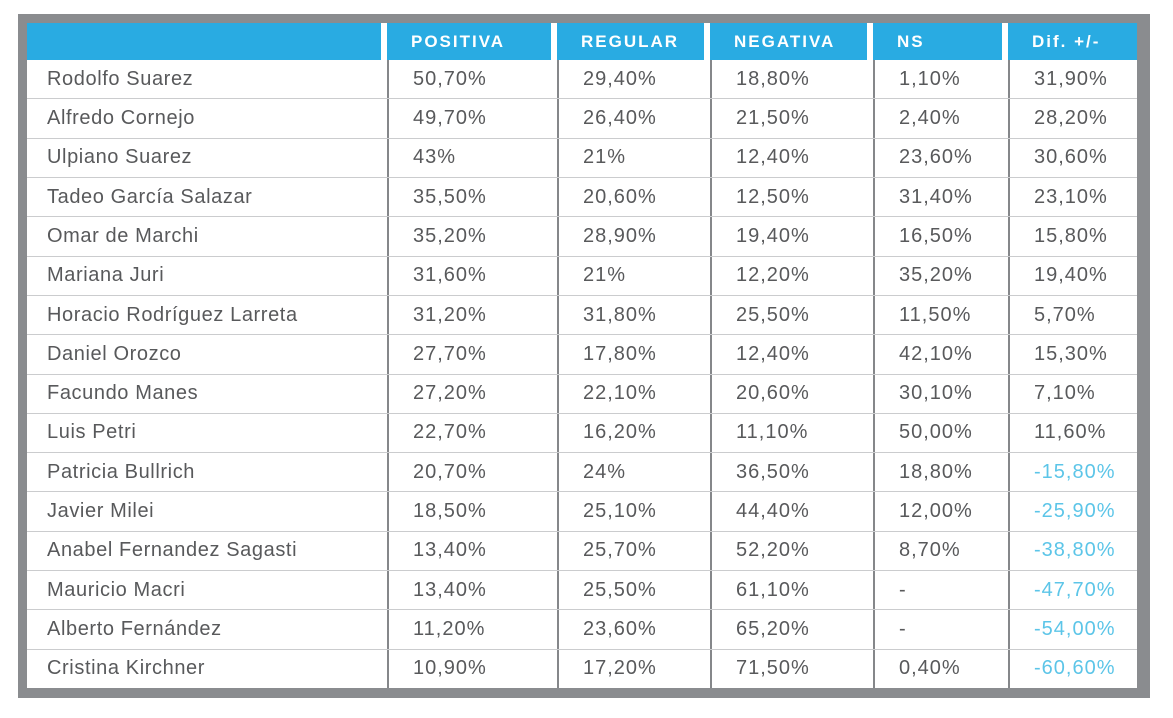 This screenshot has height=718, width=1173. What do you see at coordinates (791, 118) in the screenshot?
I see `cell-negativa: 21,50%` at bounding box center [791, 118].